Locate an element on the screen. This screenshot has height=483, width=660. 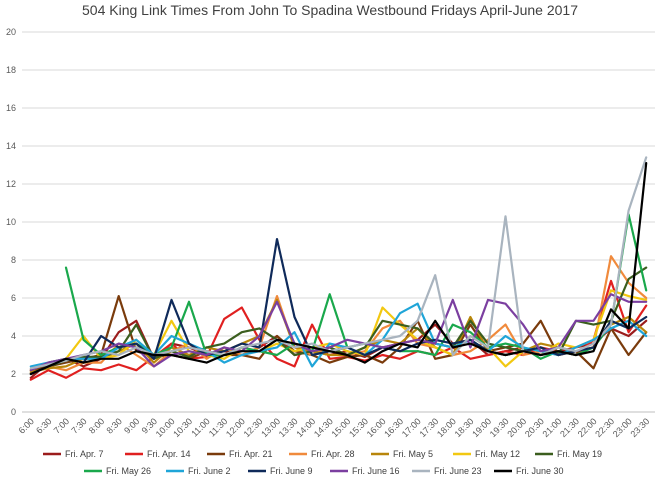
y-tick-label: 18 is located at coordinates (11, 70).